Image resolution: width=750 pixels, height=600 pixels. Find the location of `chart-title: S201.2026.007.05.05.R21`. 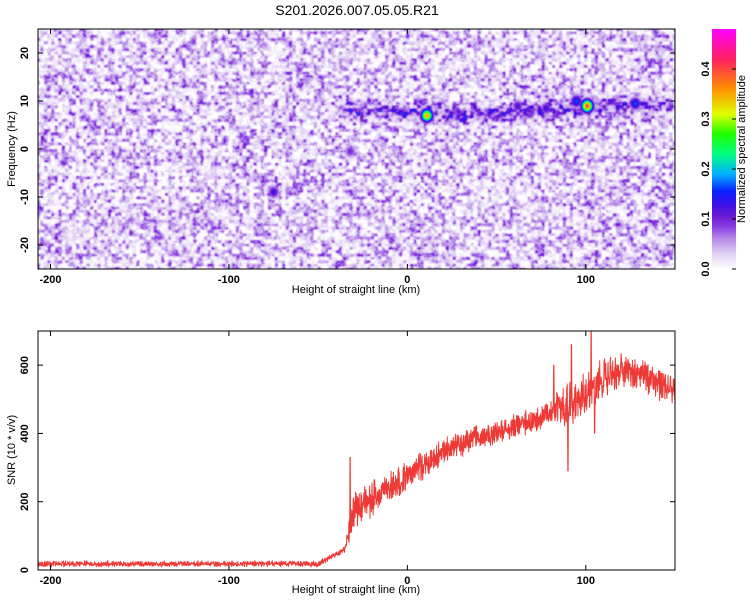

chart-title: S201.2026.007.05.05.R21 is located at coordinates (357, 10).